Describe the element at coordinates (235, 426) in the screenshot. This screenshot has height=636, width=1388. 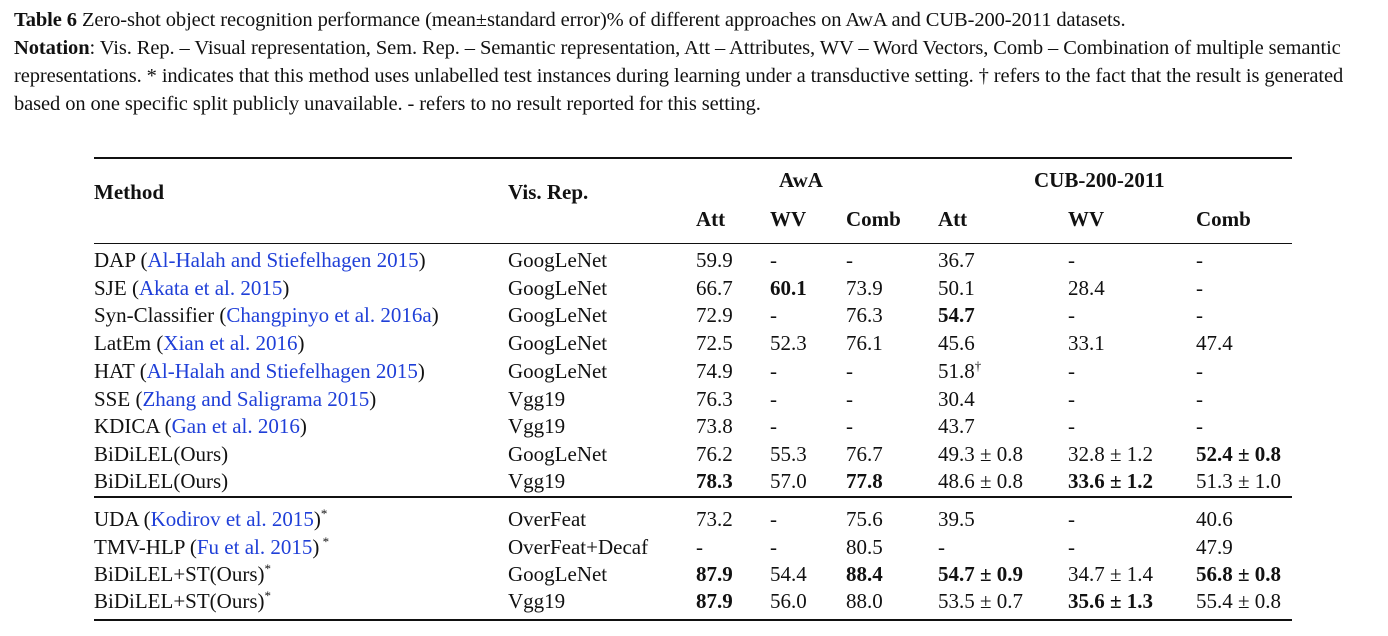
I see `citation-link: Gan et al. 2016` at that location.